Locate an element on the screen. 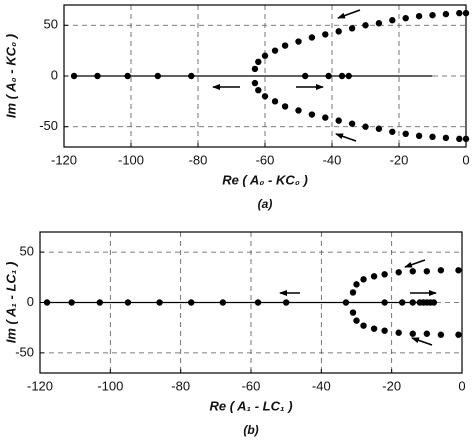 The image size is (474, 446). x-tick-label: -20 is located at coordinates (391, 385).